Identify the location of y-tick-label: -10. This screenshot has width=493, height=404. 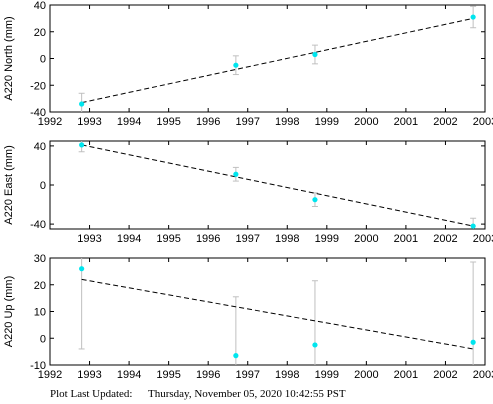
(38, 366).